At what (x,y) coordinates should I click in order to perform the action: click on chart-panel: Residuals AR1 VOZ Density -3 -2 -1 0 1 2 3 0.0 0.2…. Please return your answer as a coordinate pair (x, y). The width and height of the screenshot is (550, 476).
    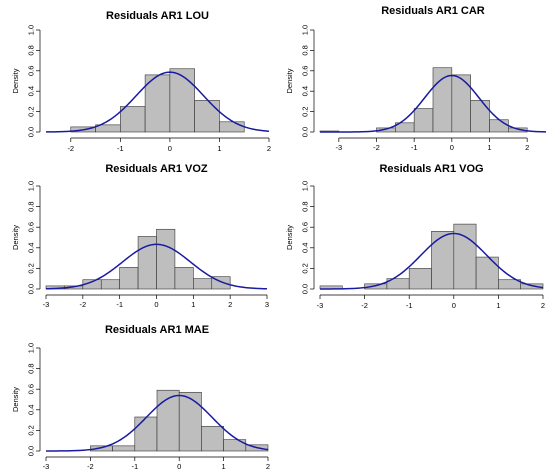
    Looking at the image, I should click on (140, 236).